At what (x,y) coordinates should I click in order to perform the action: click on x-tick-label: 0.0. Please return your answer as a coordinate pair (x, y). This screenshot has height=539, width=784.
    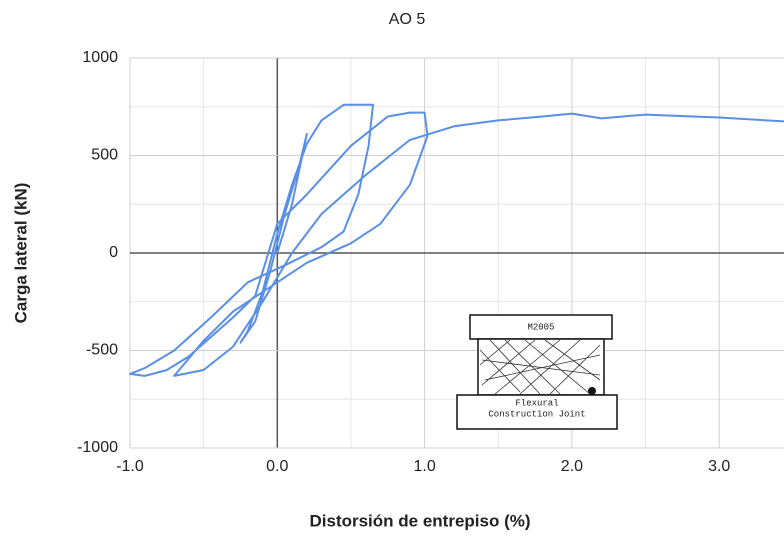
    Looking at the image, I should click on (277, 466).